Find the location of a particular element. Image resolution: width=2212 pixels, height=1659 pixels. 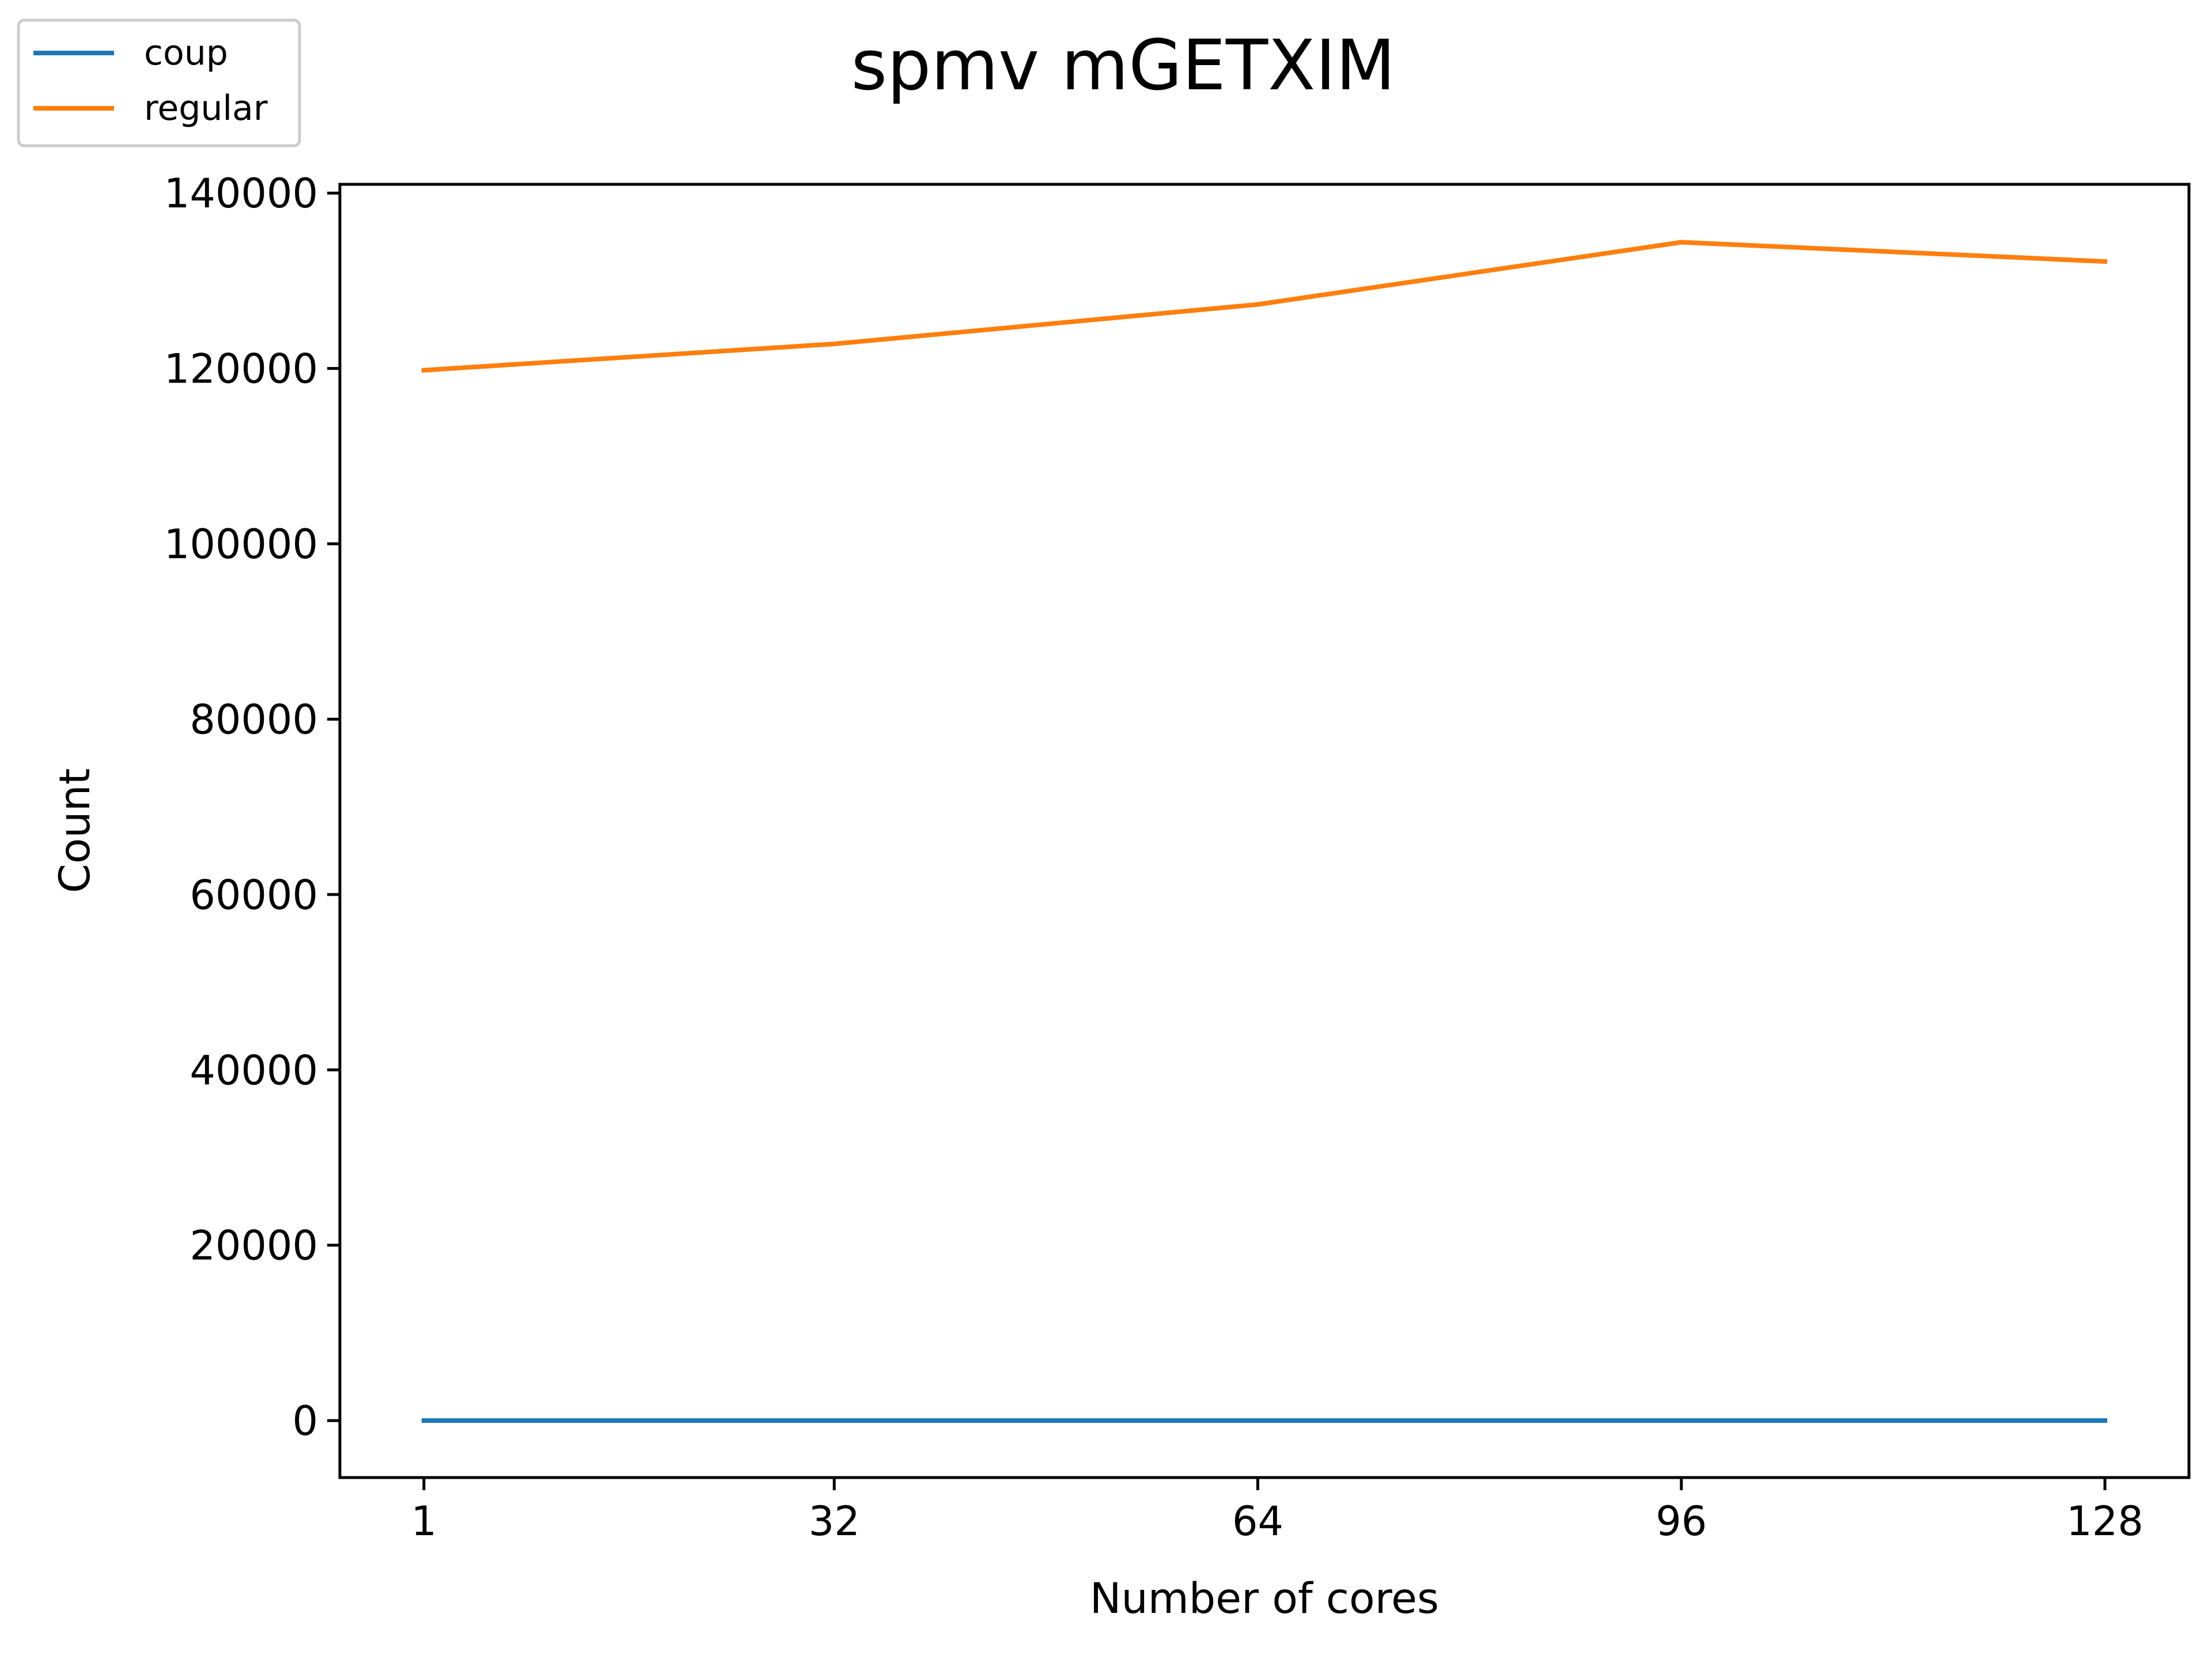

y-tick-label: 60000 is located at coordinates (254, 895).